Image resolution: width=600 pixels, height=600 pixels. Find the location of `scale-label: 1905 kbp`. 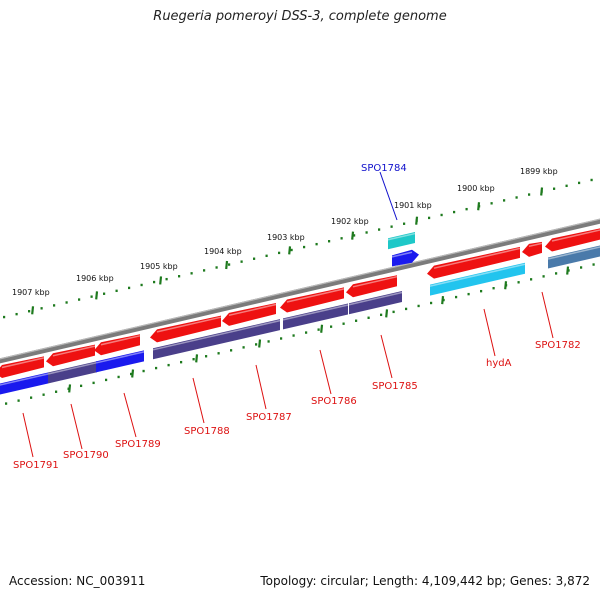

scale-label: 1905 kbp is located at coordinates (159, 266).